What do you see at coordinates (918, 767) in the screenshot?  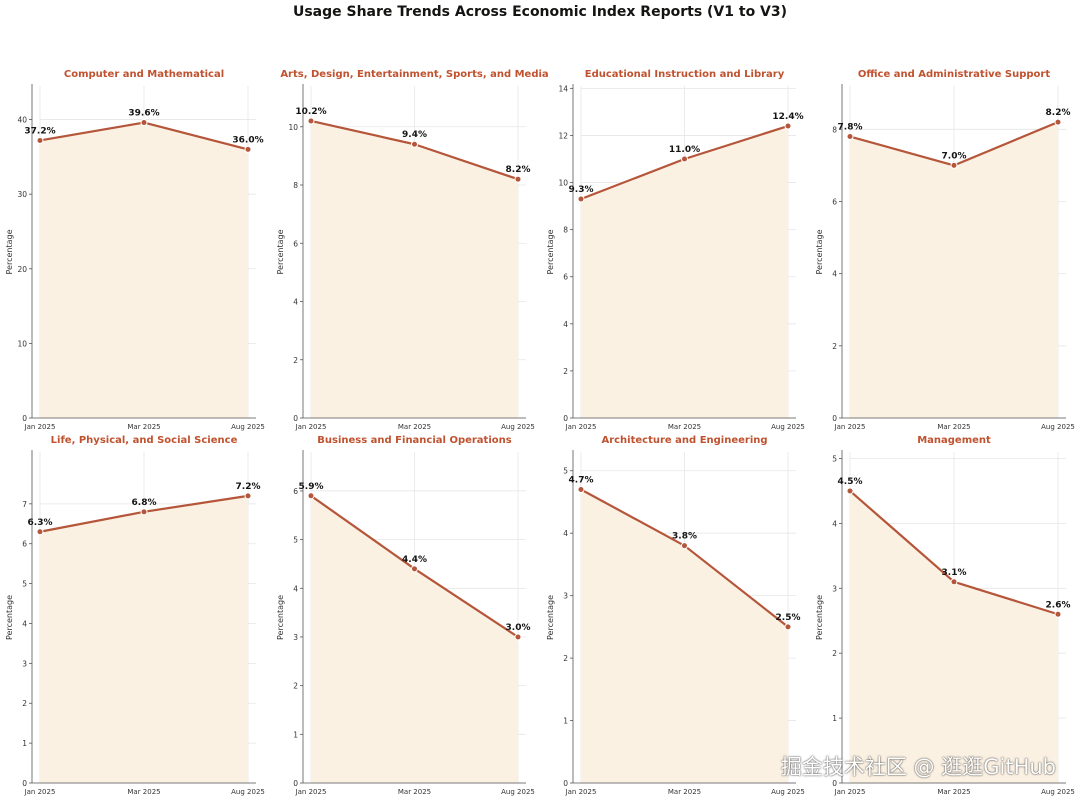 I see `watermark: 掘金技术社区 @ 逛逛GitHub` at bounding box center [918, 767].